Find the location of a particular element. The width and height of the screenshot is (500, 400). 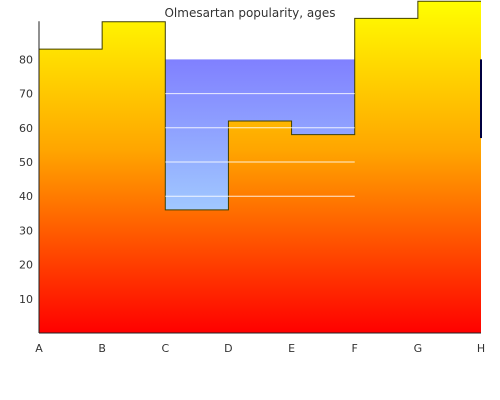

y-tick-label-80: 80 is located at coordinates (26, 59).